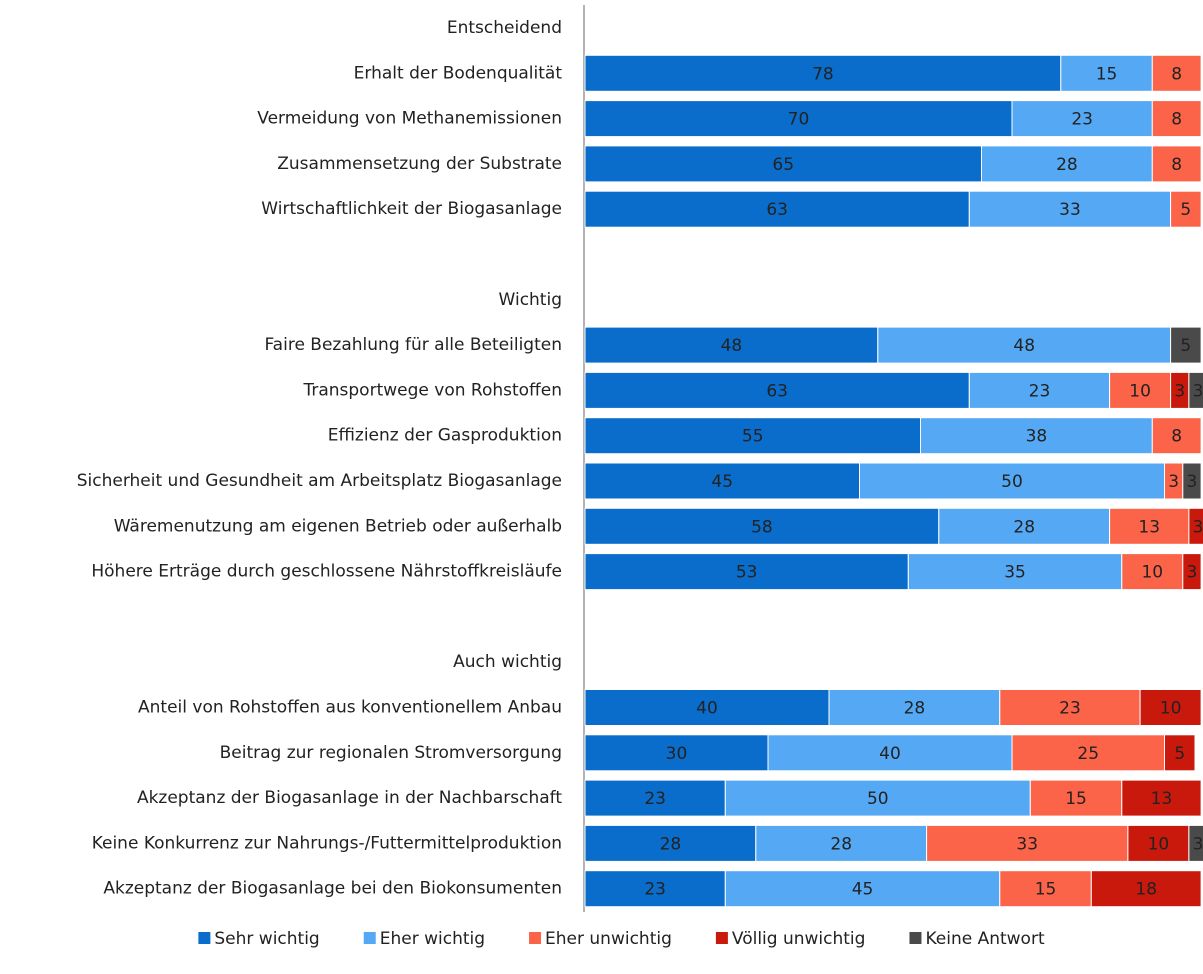 This screenshot has height=974, width=1203. What do you see at coordinates (411, 209) in the screenshot?
I see `category-label: Wirtschaftlichkeit der Biogasanlage` at bounding box center [411, 209].